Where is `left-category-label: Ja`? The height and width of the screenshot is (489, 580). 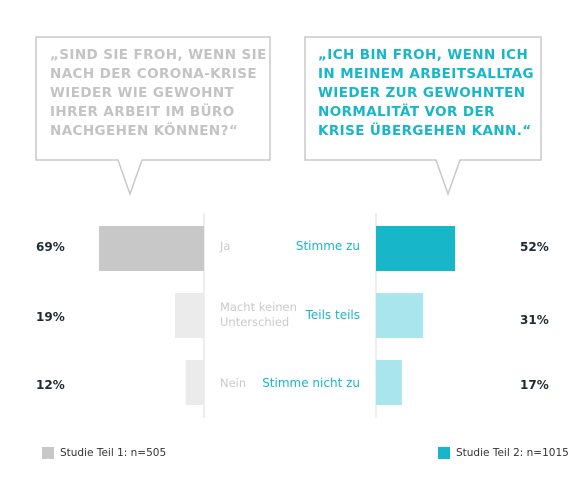 left-category-label: Ja is located at coordinates (225, 246).